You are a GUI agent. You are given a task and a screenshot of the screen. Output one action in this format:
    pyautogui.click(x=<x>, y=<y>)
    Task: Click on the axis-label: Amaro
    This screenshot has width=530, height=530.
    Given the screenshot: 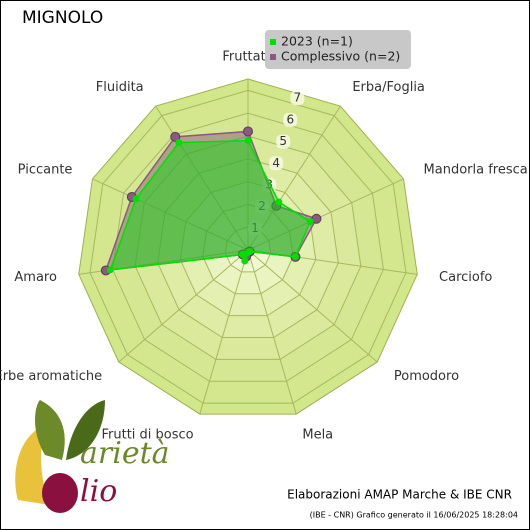 What is the action you would take?
    pyautogui.click(x=35, y=277)
    